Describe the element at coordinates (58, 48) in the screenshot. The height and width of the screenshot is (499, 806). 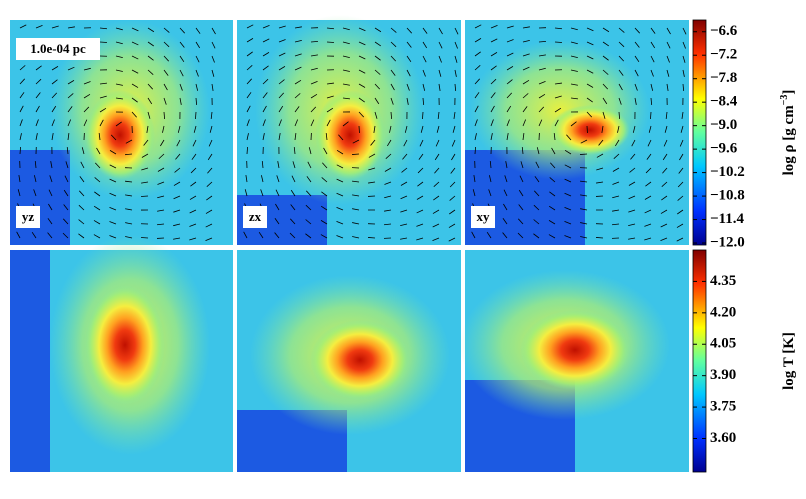
I see `scale-label: 1.0e-04 pc` at that location.